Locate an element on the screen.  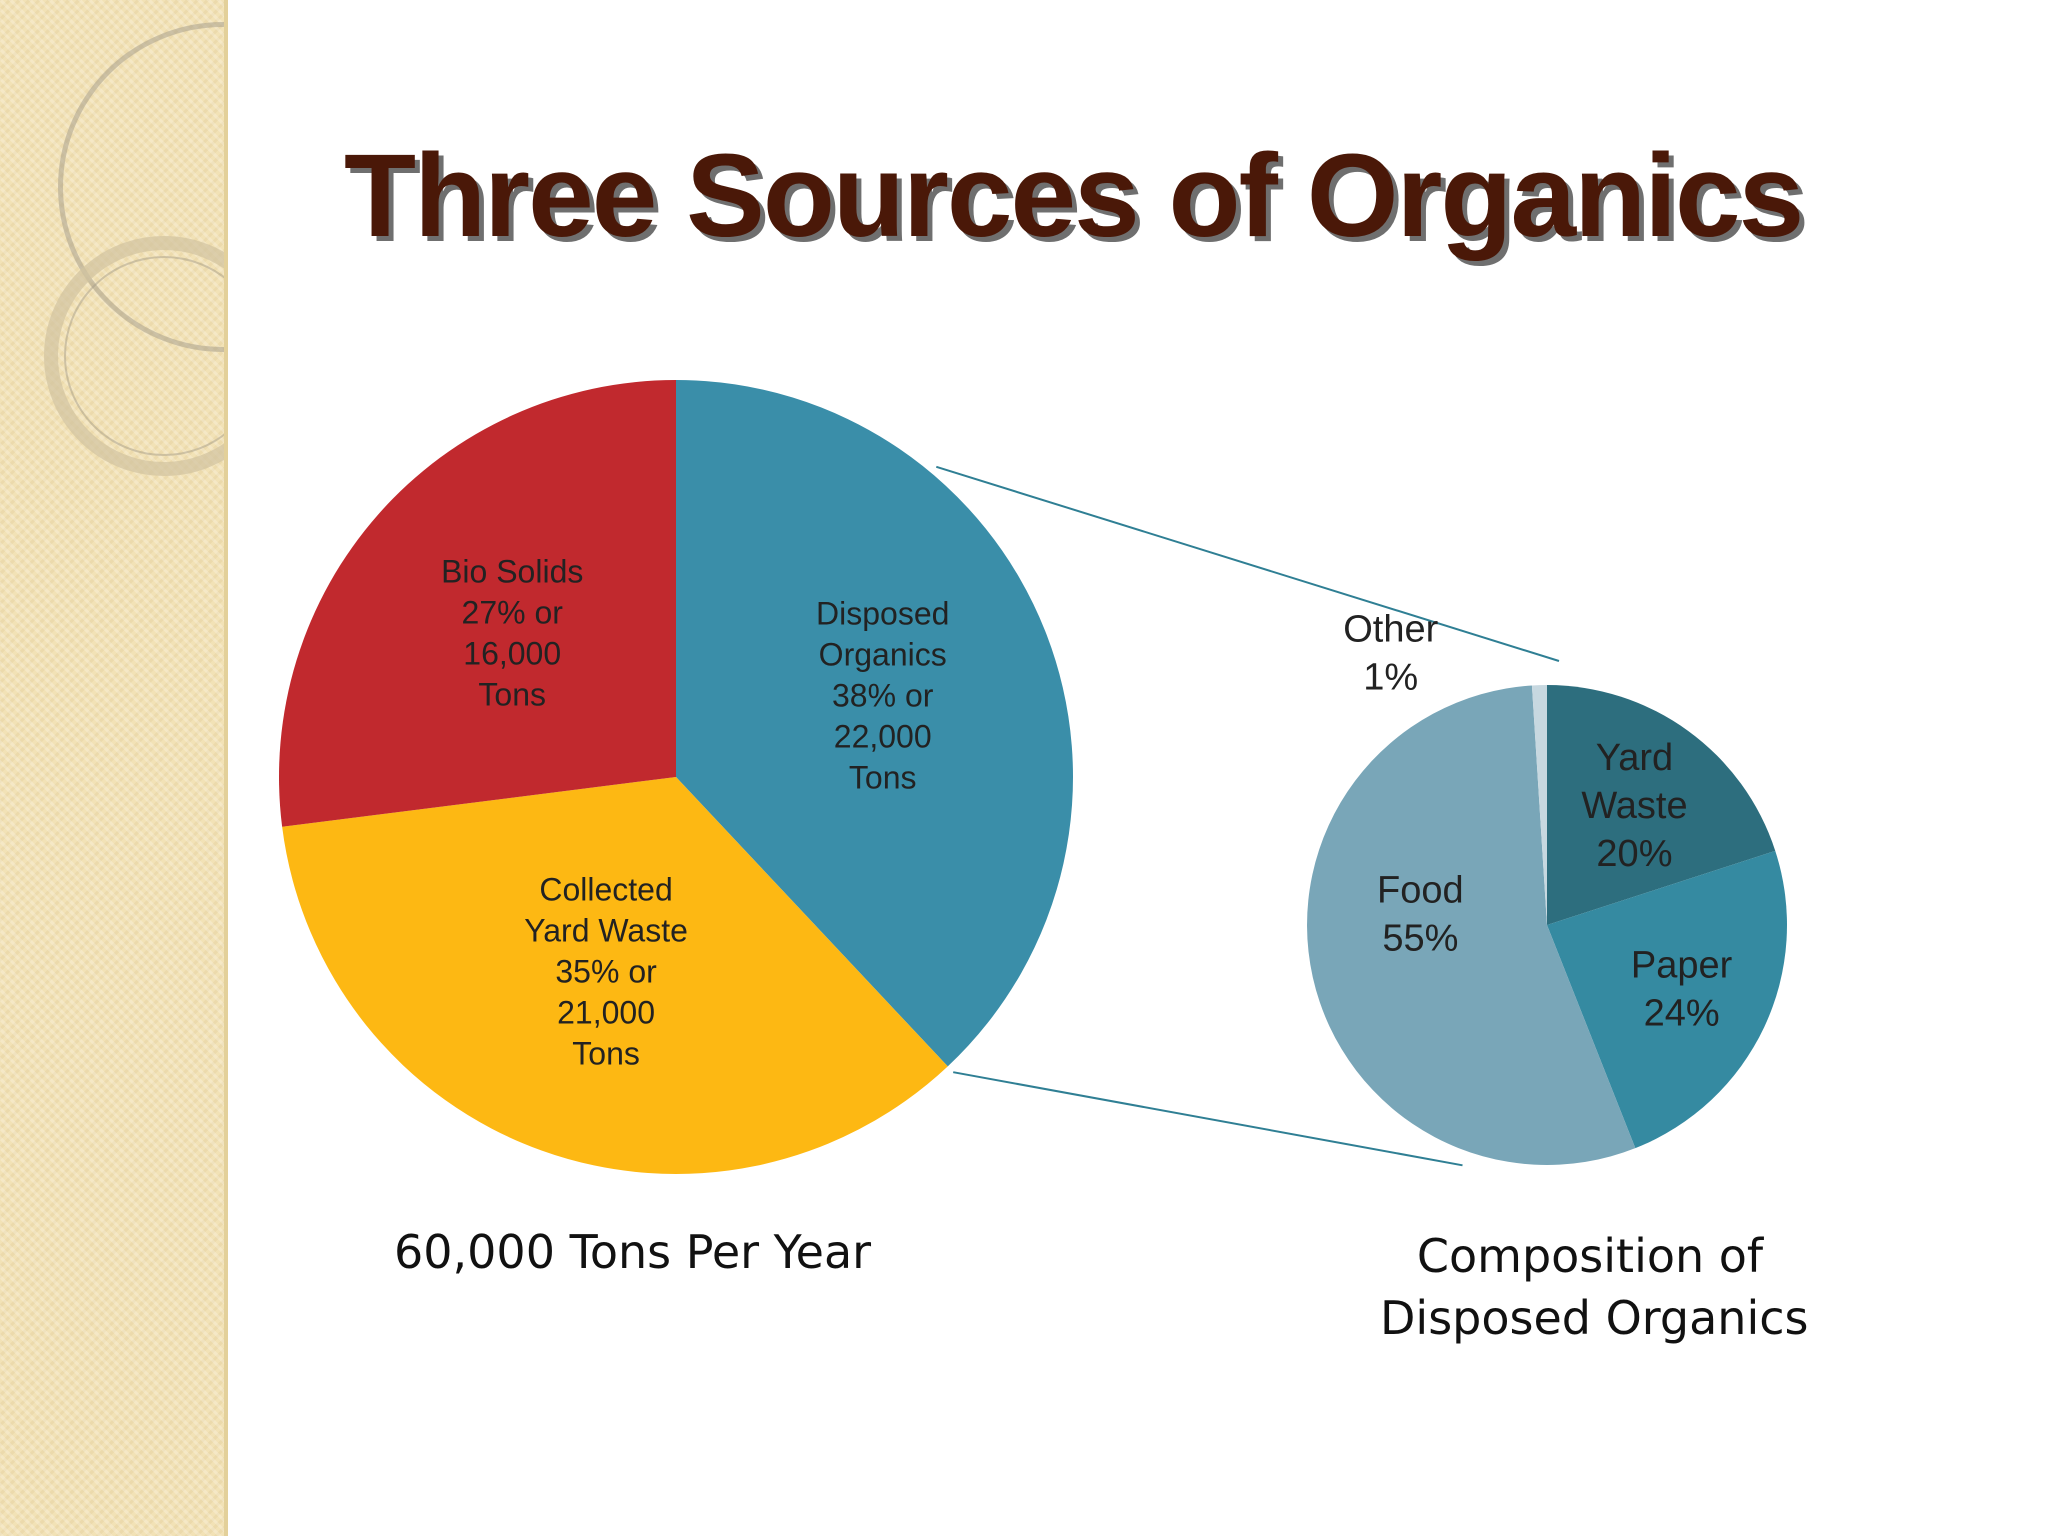
slice-bio-solids-label: Bio Solids 27% or 16,000 Tons is located at coordinates (512, 632).